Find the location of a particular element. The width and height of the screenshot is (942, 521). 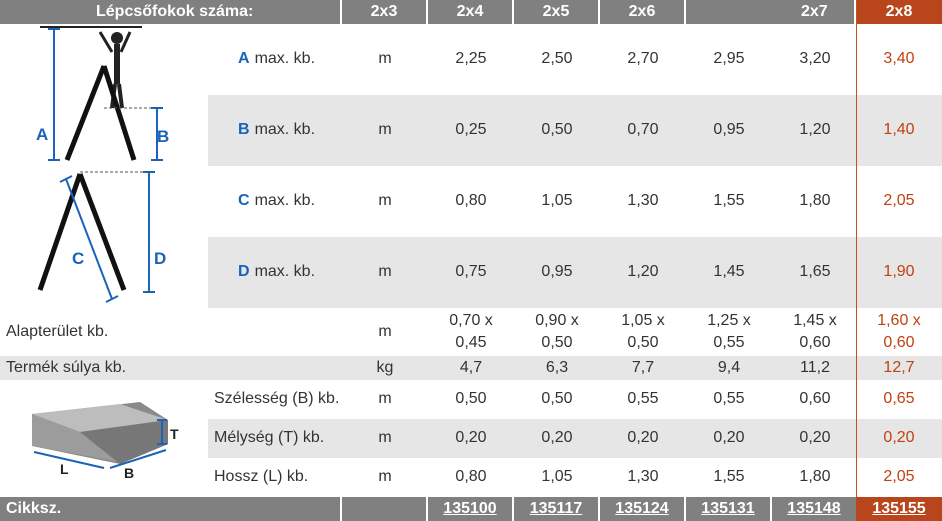

dim-row-c-value: 0,80 is located at coordinates (471, 201).